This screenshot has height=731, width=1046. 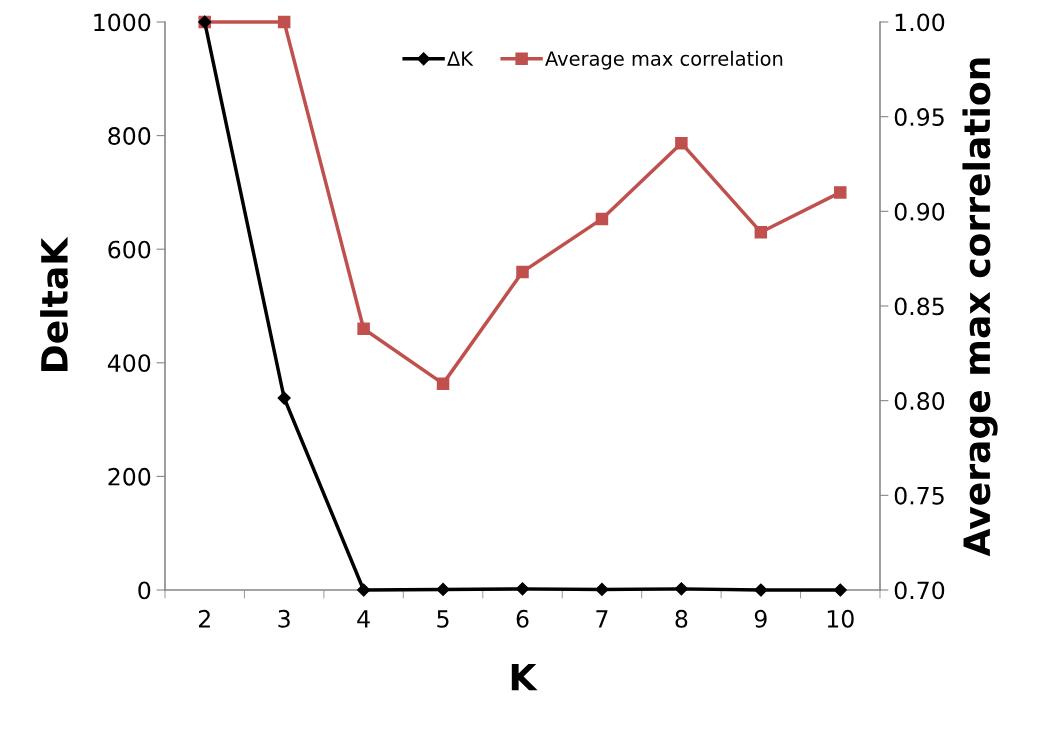 What do you see at coordinates (919, 590) in the screenshot?
I see `y2-tick-label: 0.70` at bounding box center [919, 590].